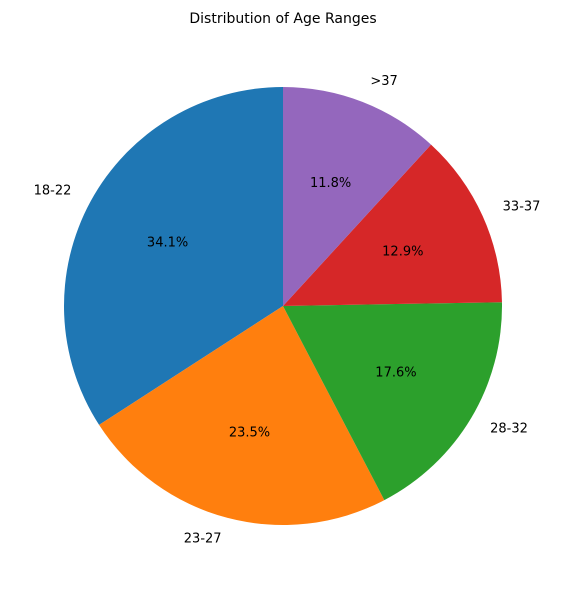  I want to click on slice-label-2327: 23-27, so click(203, 538).